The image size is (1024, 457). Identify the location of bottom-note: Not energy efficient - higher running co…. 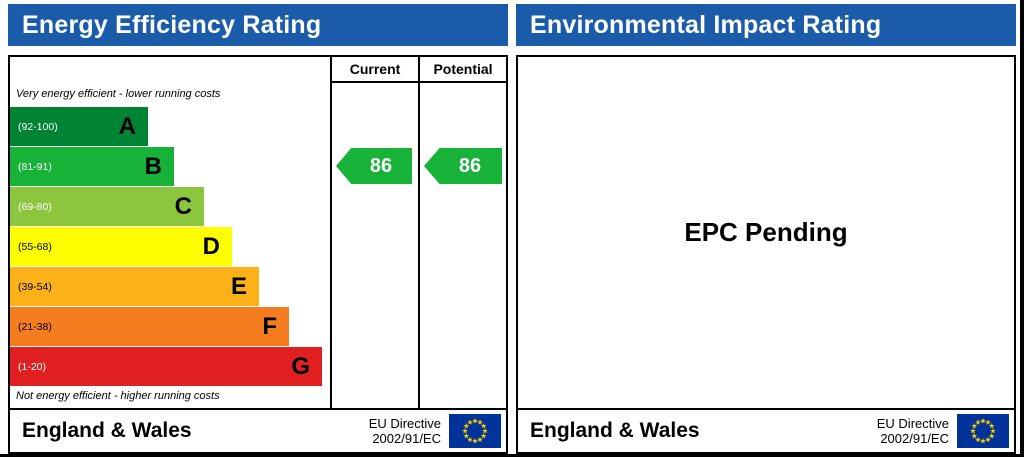
(118, 396).